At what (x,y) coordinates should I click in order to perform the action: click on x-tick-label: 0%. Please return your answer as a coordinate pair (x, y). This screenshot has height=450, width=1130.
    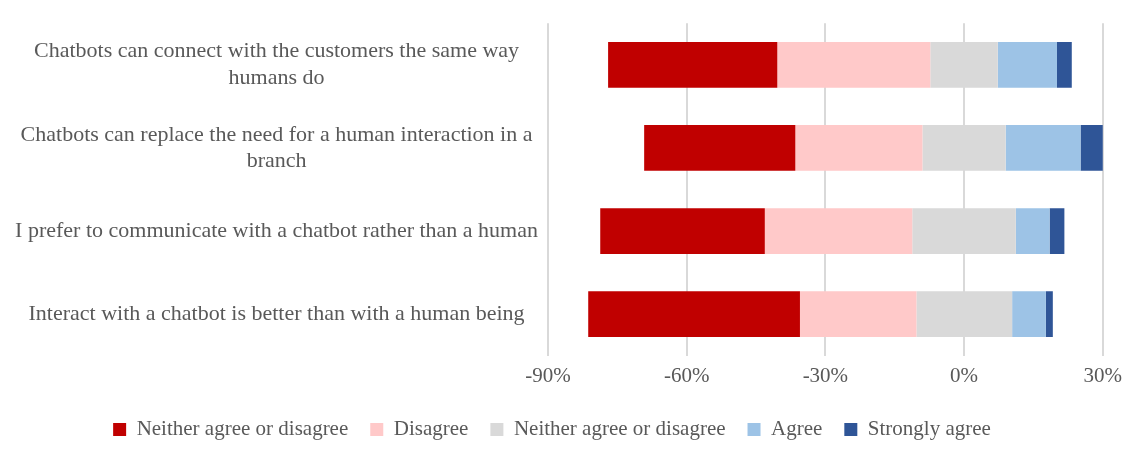
    Looking at the image, I should click on (964, 374).